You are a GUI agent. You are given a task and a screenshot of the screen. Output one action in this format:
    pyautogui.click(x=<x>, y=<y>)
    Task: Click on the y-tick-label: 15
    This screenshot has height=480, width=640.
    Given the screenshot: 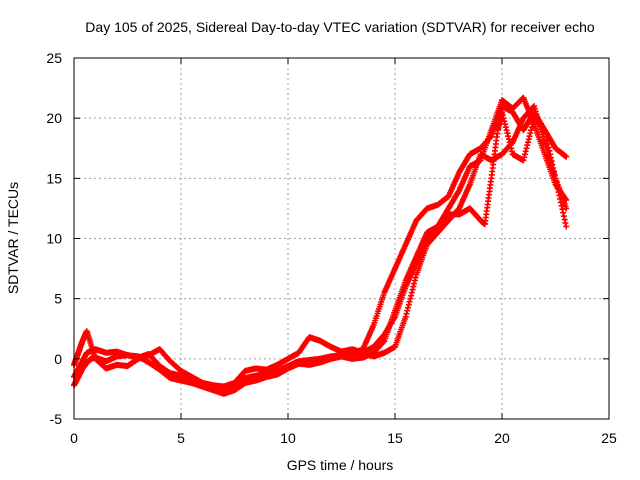 What is the action you would take?
    pyautogui.click(x=54, y=178)
    